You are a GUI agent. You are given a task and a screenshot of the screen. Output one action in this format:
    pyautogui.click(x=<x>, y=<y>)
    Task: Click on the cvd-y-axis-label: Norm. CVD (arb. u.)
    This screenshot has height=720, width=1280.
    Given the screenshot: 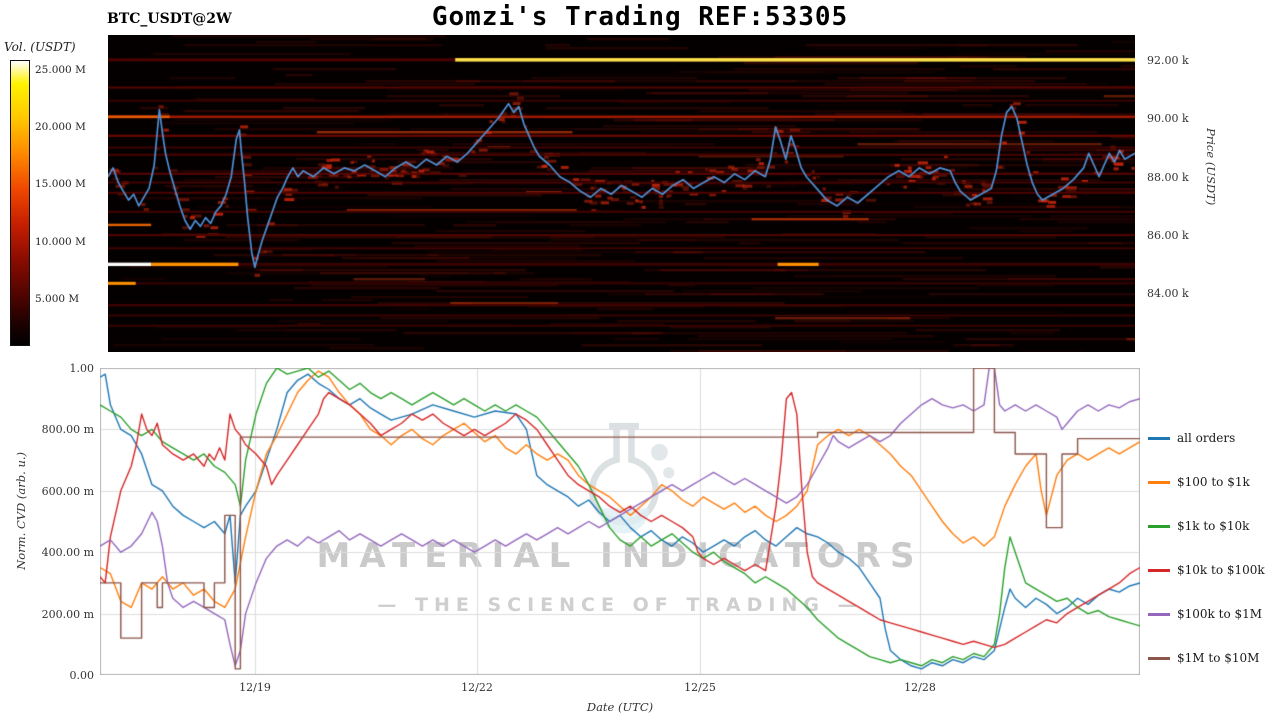 What is the action you would take?
    pyautogui.click(x=21, y=511)
    